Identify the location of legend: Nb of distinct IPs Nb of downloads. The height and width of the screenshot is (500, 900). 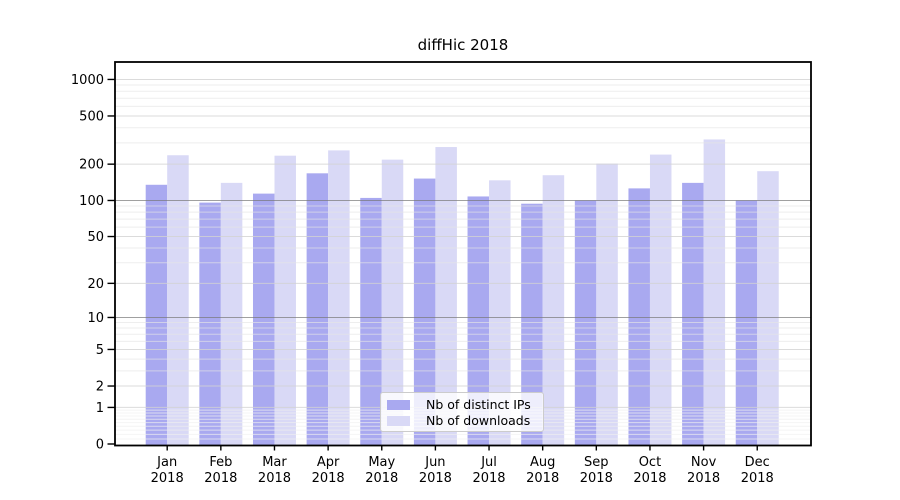
(462, 412).